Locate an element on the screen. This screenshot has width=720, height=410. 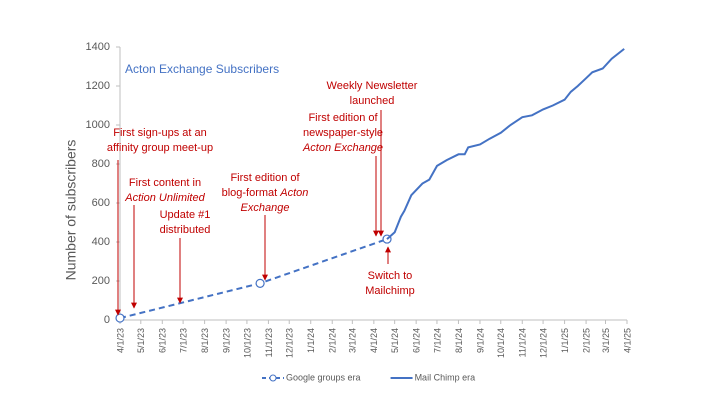
x-tick-label: 1/1/25 is located at coordinates (565, 340).